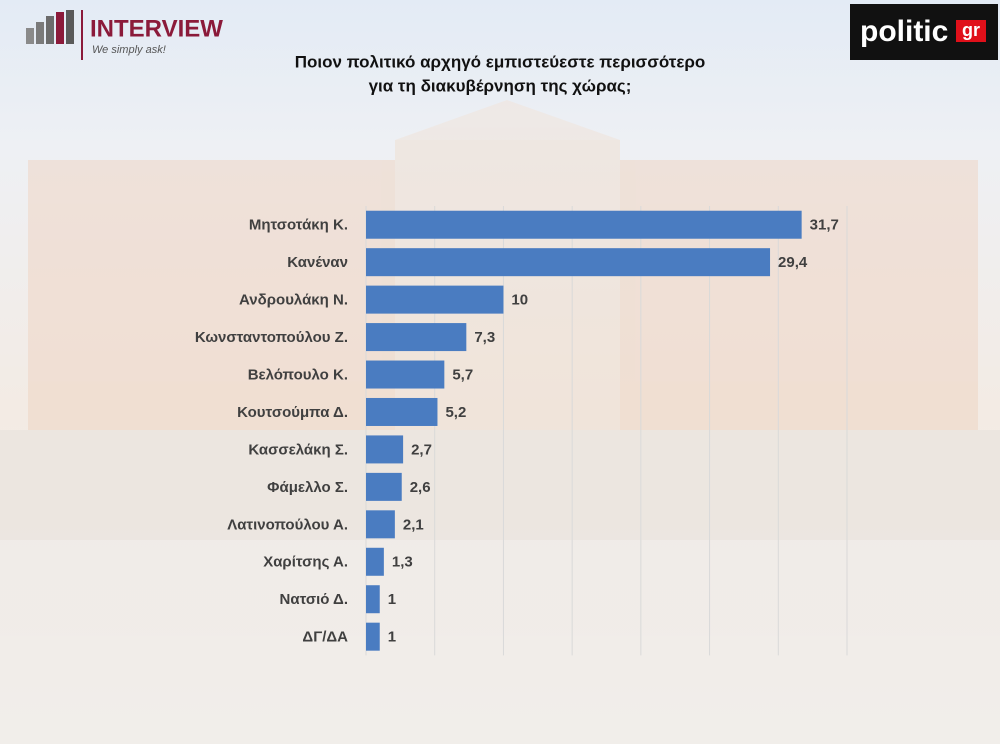  What do you see at coordinates (305, 562) in the screenshot?
I see `y-tick-label: Χαρίτσης Α.` at bounding box center [305, 562].